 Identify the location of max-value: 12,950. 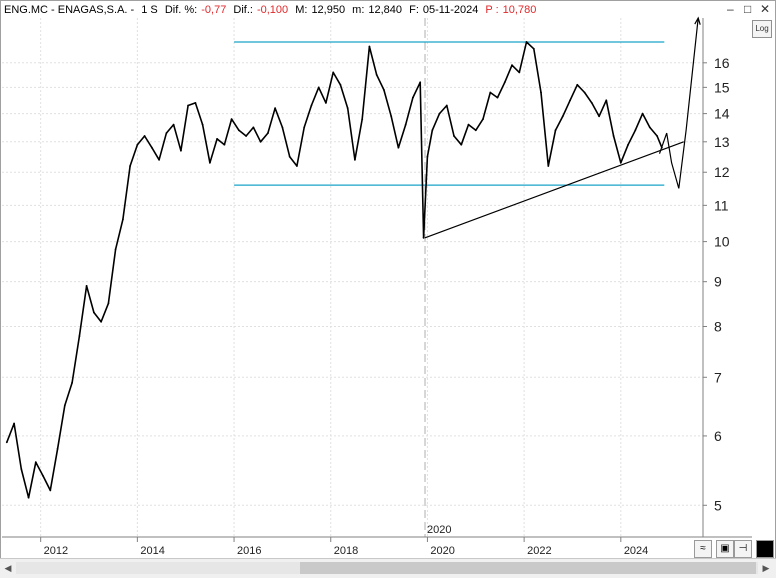
(328, 10).